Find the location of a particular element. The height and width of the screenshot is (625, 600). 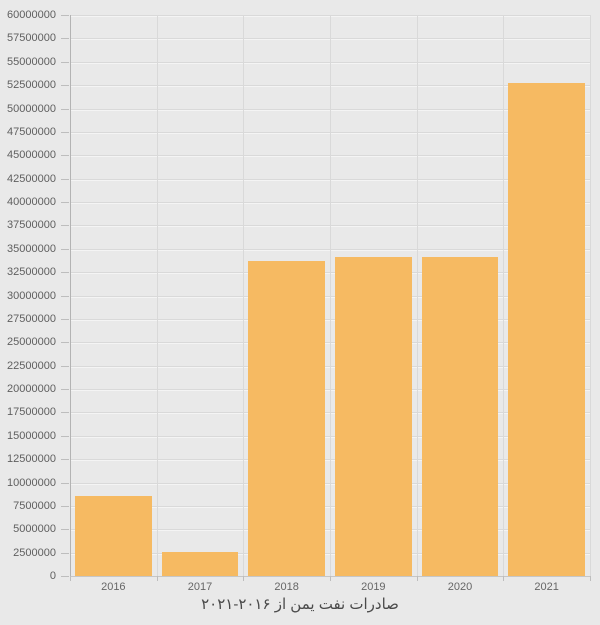

bar-2019 is located at coordinates (373, 416).